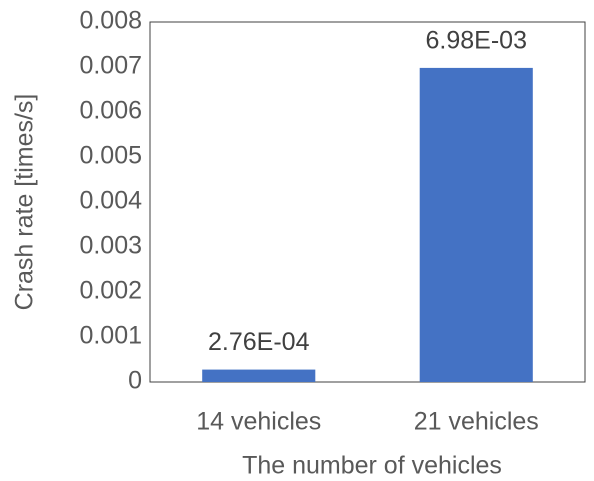 This screenshot has width=594, height=481. I want to click on y-tick-label: 0.007, so click(110, 66).